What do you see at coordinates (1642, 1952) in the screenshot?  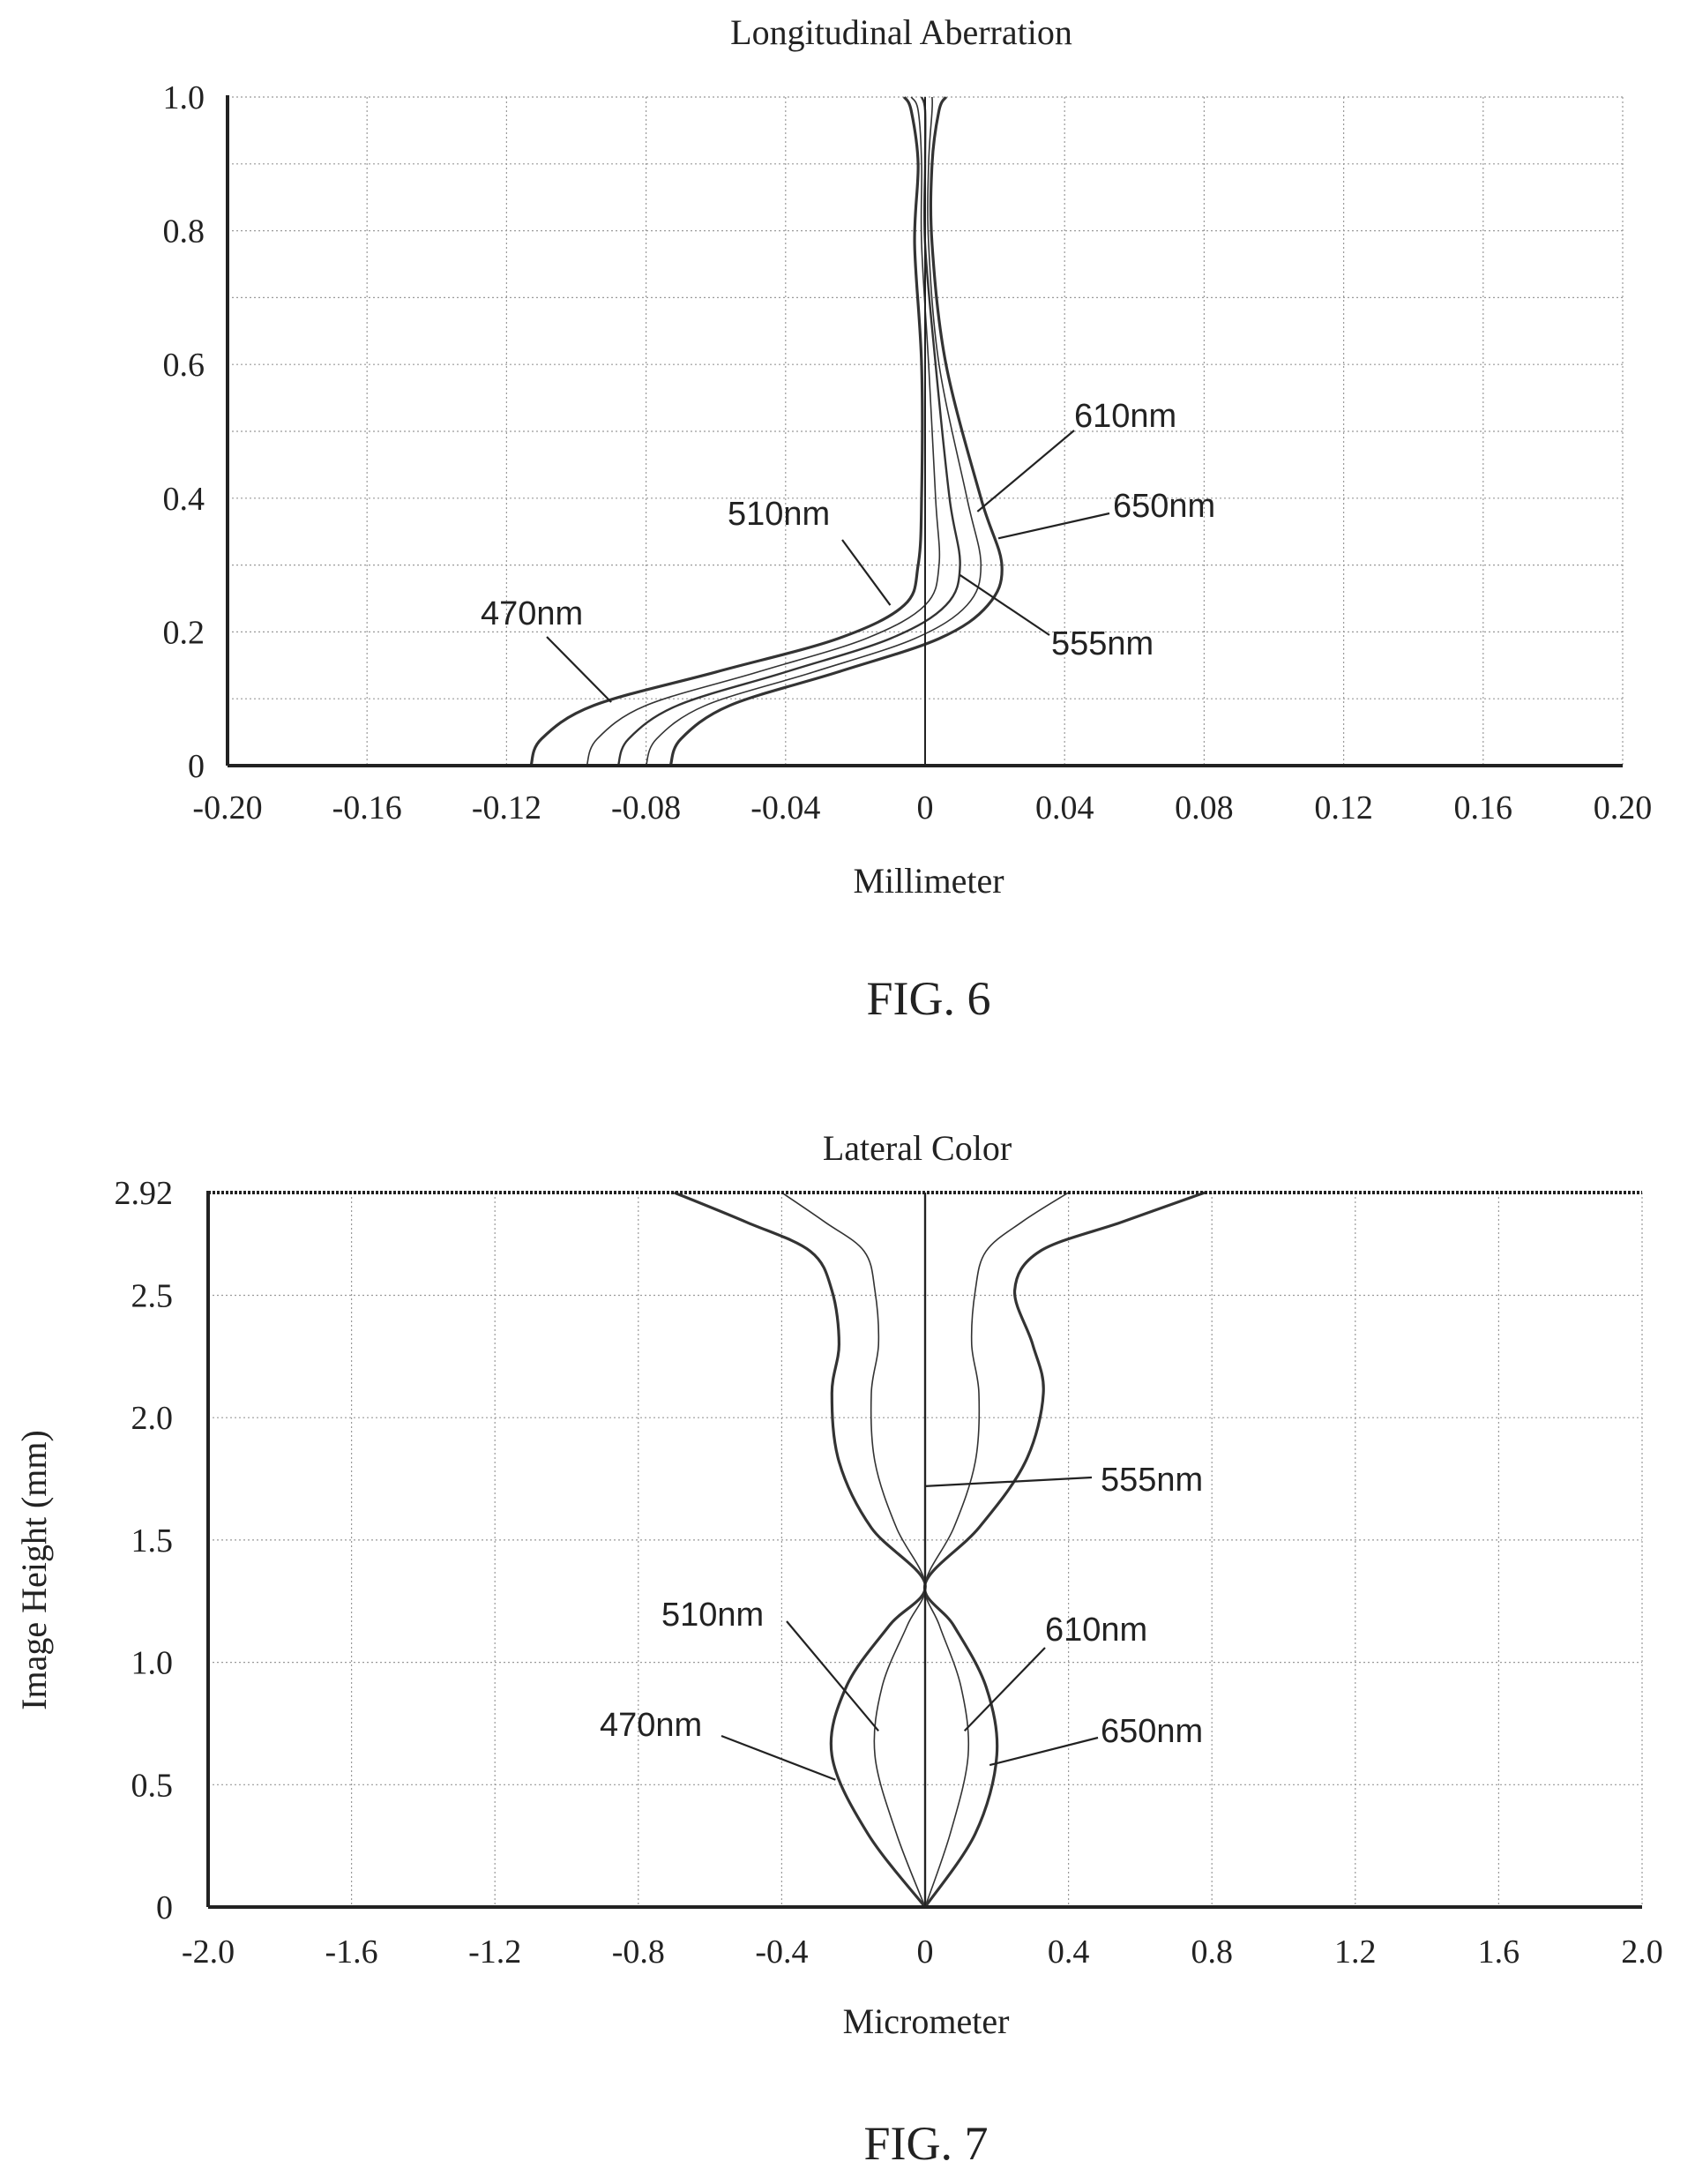 I see `x-tick-label: 2.0` at bounding box center [1642, 1952].